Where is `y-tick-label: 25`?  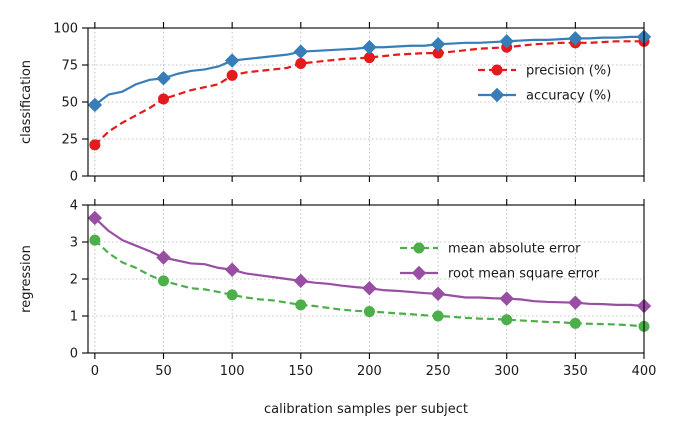
y-tick-label: 25 is located at coordinates (69, 140).